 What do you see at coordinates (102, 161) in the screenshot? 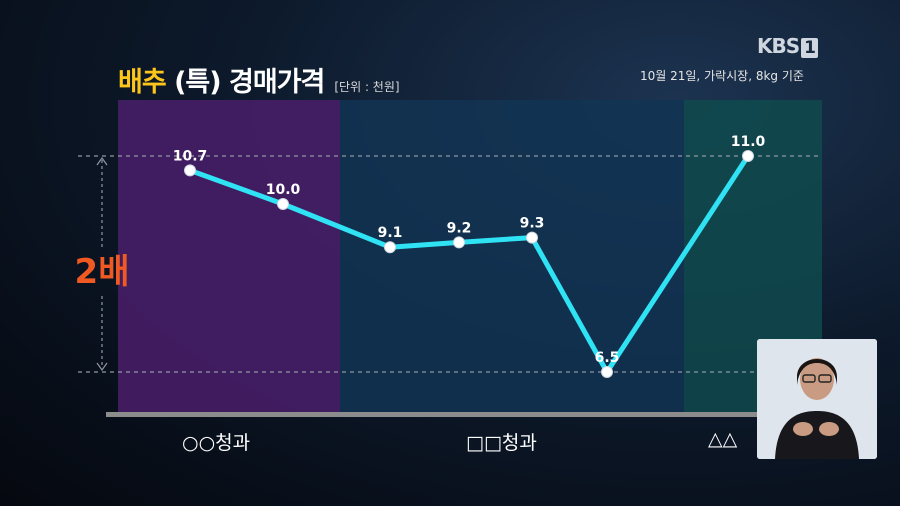
I see `bracket-arrow-up` at bounding box center [102, 161].